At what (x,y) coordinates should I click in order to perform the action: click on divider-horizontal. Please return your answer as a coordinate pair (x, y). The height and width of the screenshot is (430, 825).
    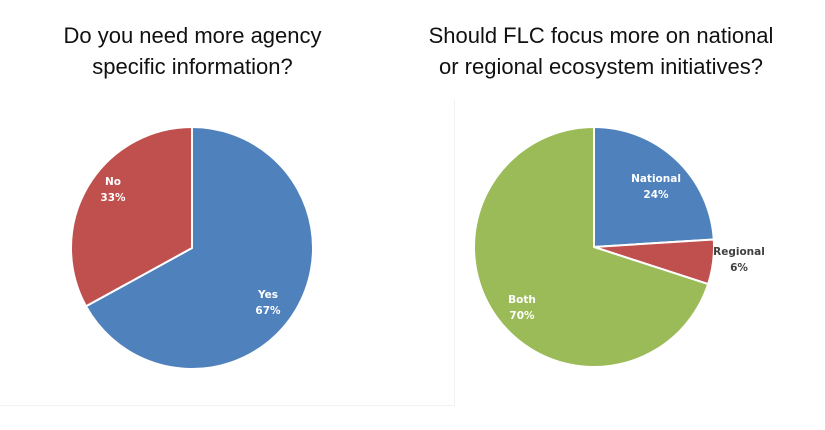
    Looking at the image, I should click on (227, 405).